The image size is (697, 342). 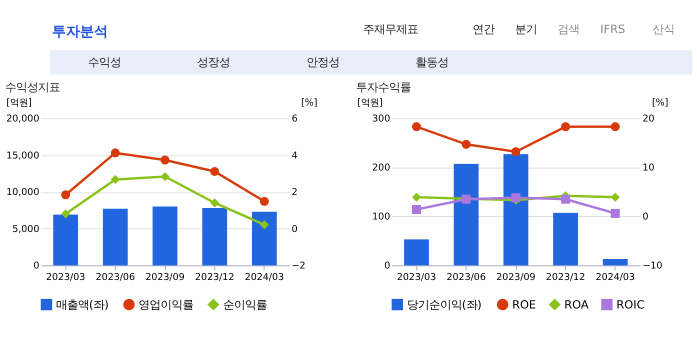 What do you see at coordinates (105, 62) in the screenshot?
I see `text: 수익성` at bounding box center [105, 62].